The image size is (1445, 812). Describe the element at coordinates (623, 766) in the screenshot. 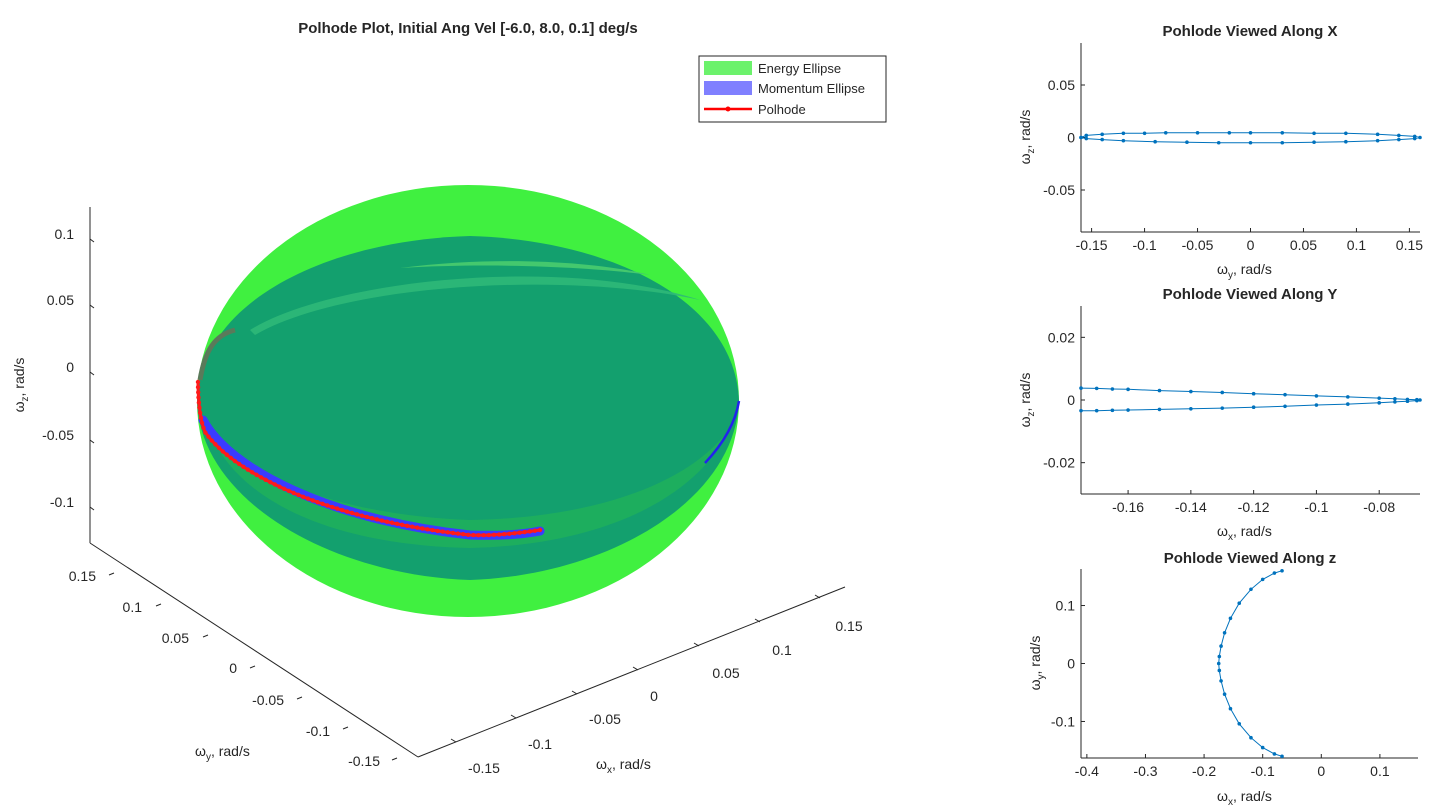

I see `x-axis-label: ωx, rad/s` at that location.